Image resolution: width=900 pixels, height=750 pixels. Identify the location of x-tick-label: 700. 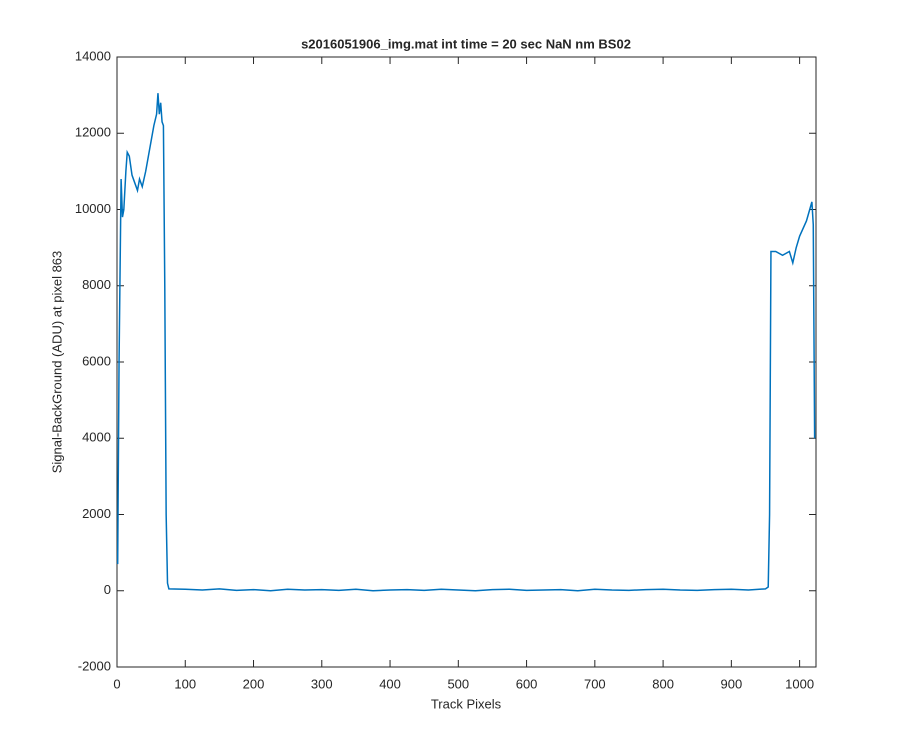
(595, 683).